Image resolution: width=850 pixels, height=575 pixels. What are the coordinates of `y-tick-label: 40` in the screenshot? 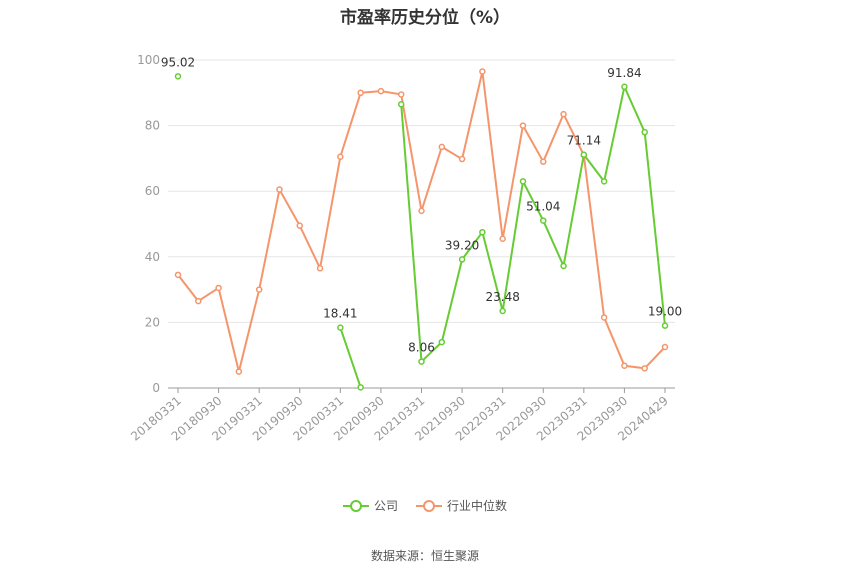 It's located at (152, 257).